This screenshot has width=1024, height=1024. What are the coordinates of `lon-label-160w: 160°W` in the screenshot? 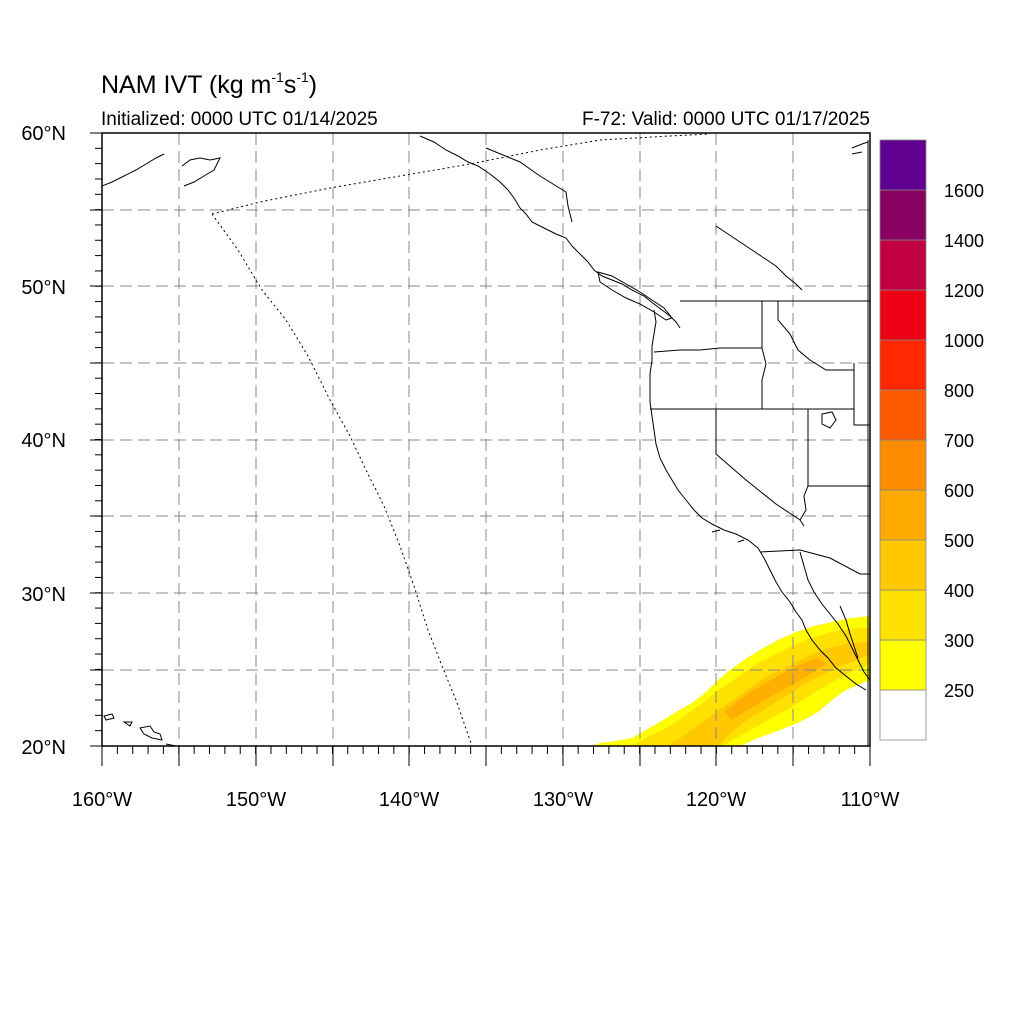 It's located at (102, 800).